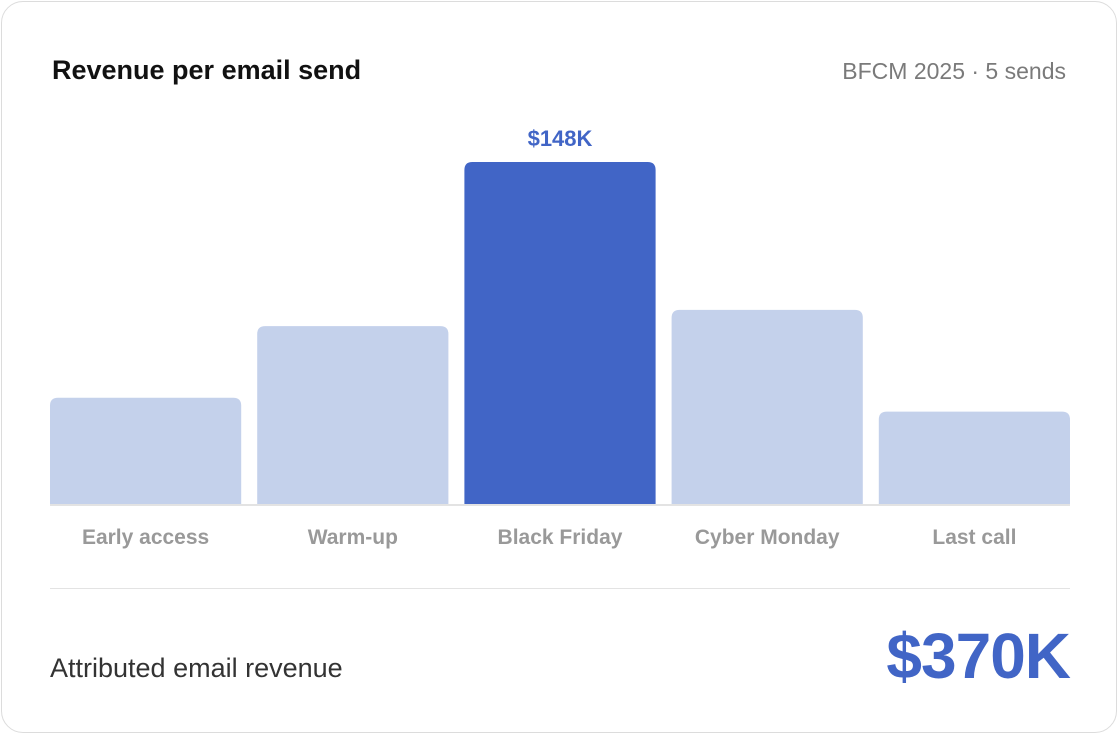 Image resolution: width=1120 pixels, height=736 pixels. Describe the element at coordinates (560, 537) in the screenshot. I see `category-label: Black Friday` at that location.